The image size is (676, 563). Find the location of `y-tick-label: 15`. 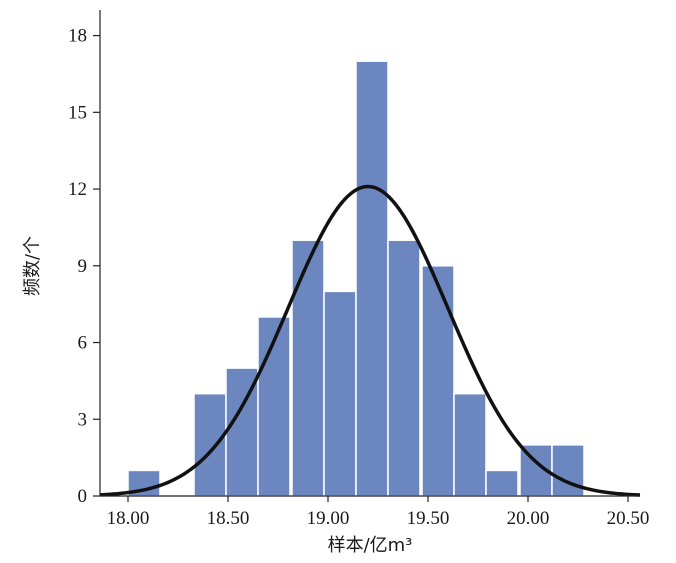

y-tick-label: 15 is located at coordinates (77, 112).